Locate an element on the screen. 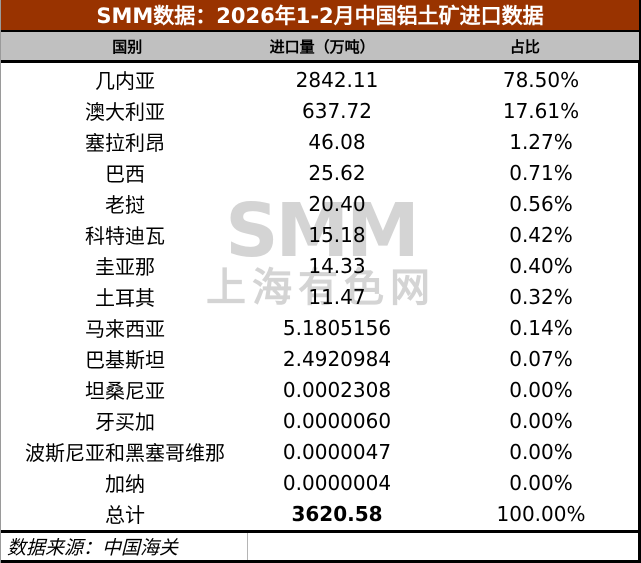 Image resolution: width=641 pixels, height=563 pixels. table-footer: 数据来源：中国海关 is located at coordinates (320, 546).